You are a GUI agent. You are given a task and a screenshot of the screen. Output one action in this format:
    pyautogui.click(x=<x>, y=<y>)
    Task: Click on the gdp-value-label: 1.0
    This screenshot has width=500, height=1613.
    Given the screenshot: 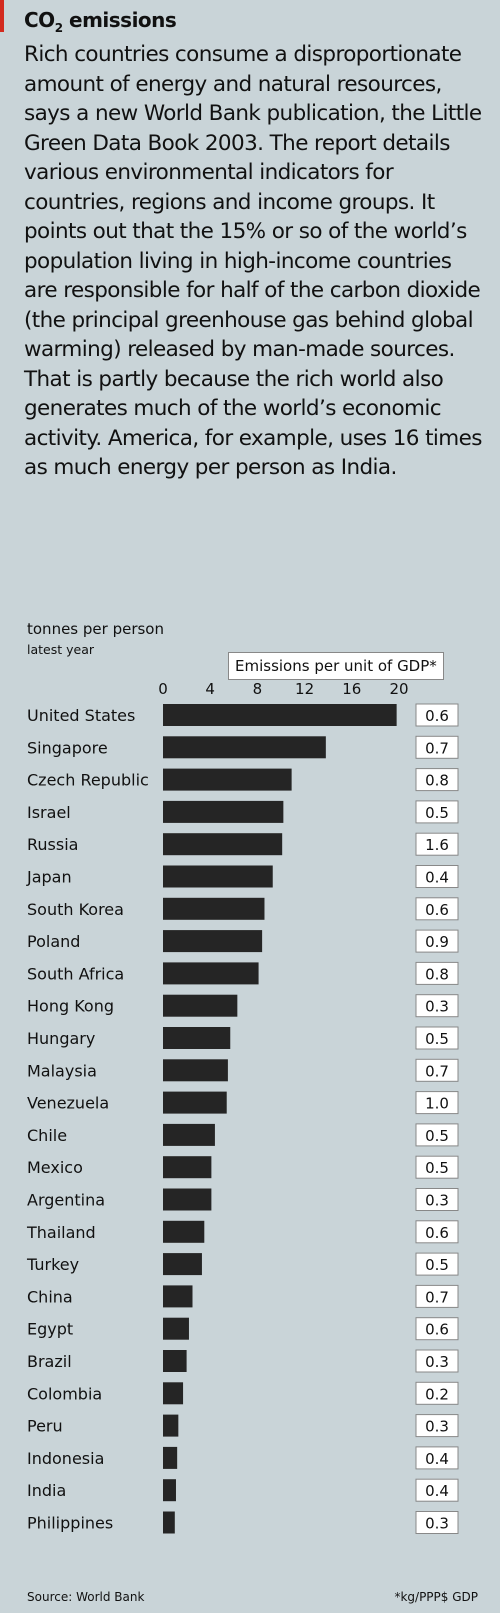 What is the action you would take?
    pyautogui.click(x=437, y=1104)
    